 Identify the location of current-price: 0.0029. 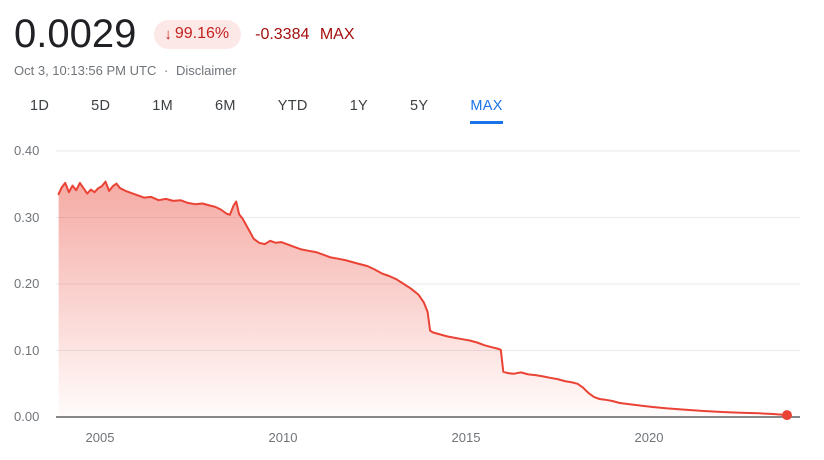
(75, 34).